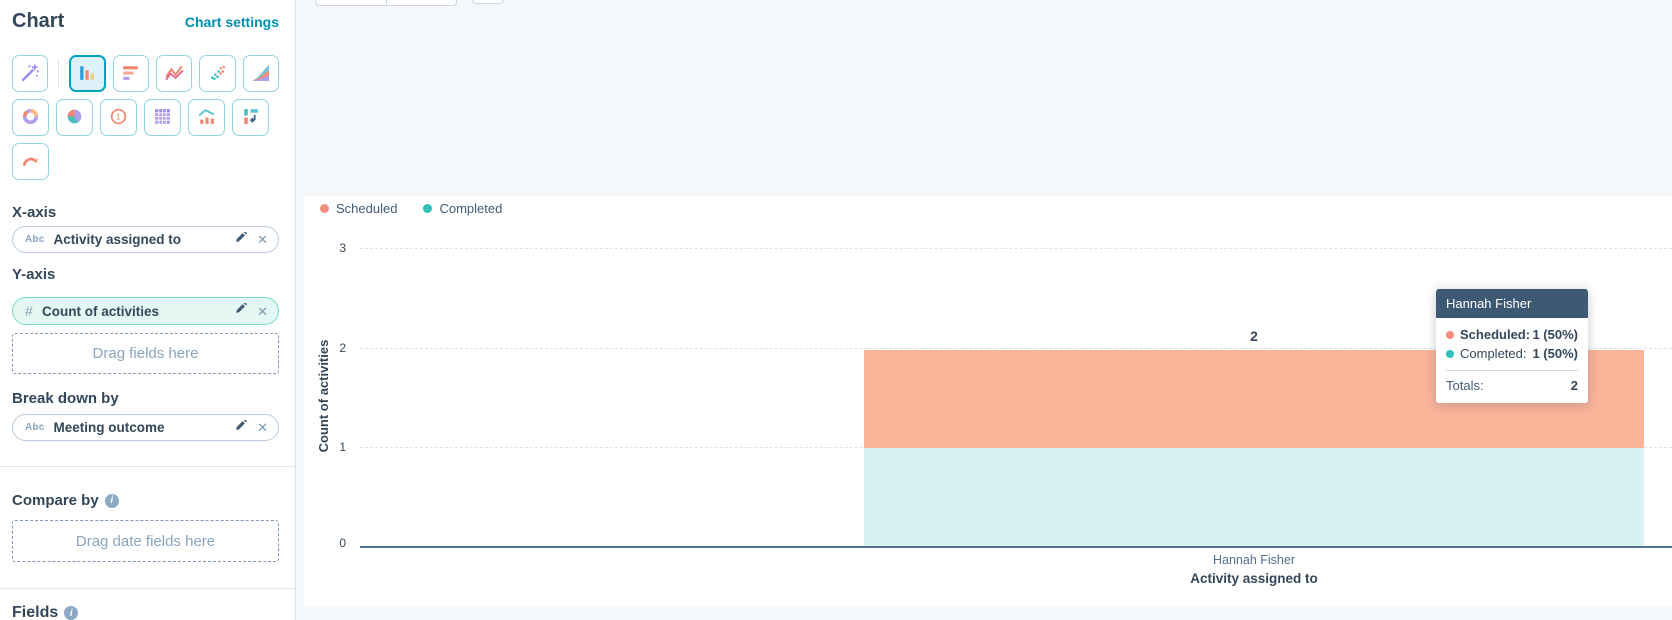 Image resolution: width=1672 pixels, height=620 pixels. Describe the element at coordinates (342, 348) in the screenshot. I see `y-tick-label: 2` at that location.